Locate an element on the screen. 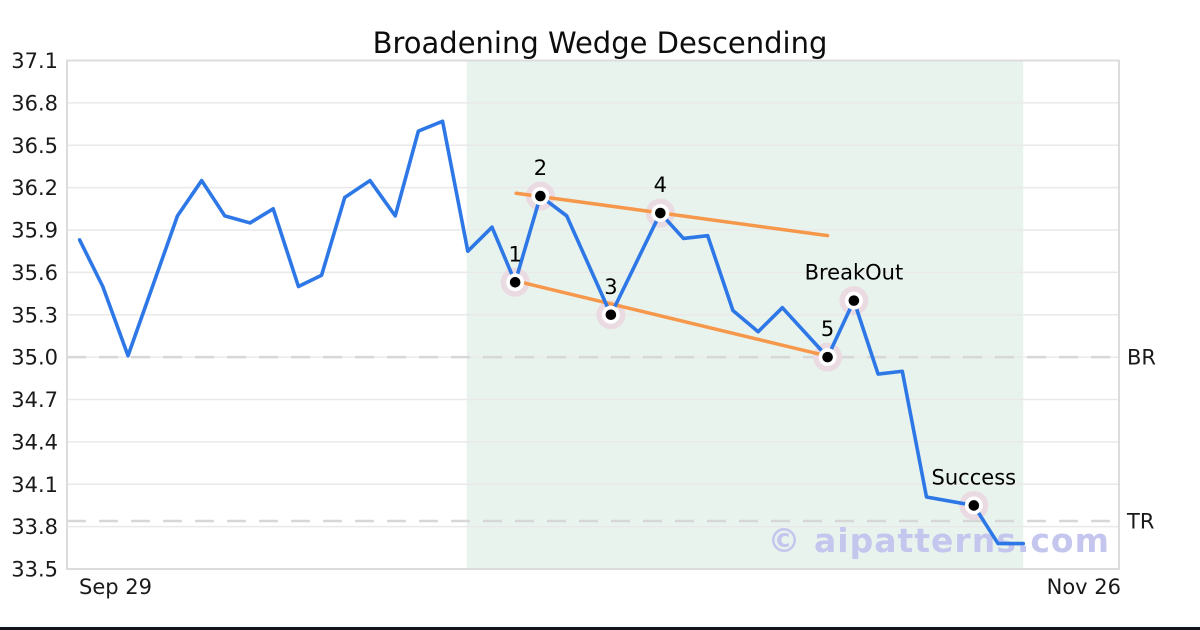 This screenshot has height=630, width=1200. marker-label-3: 3 is located at coordinates (610, 287).